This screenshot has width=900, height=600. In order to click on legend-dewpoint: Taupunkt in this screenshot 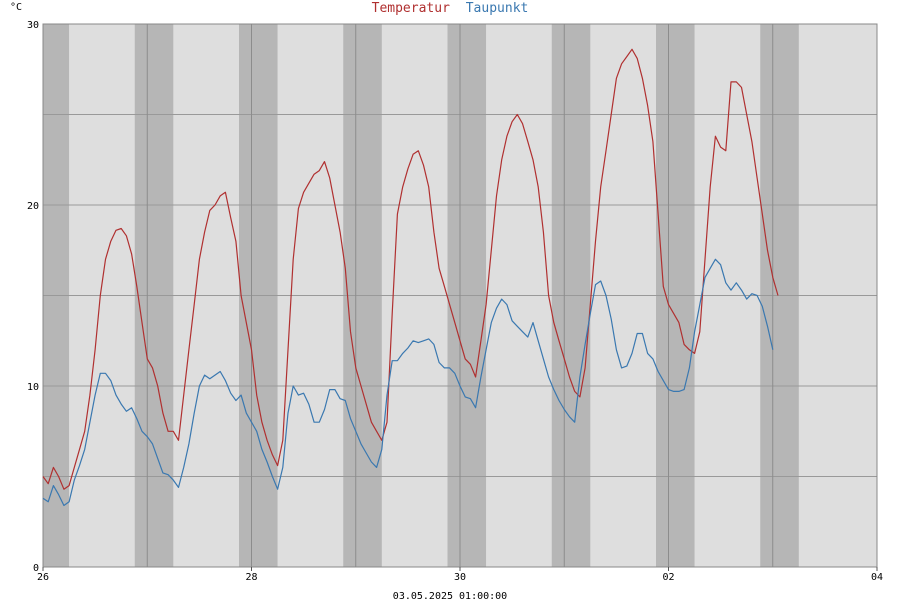, I will do `click(497, 8)`.